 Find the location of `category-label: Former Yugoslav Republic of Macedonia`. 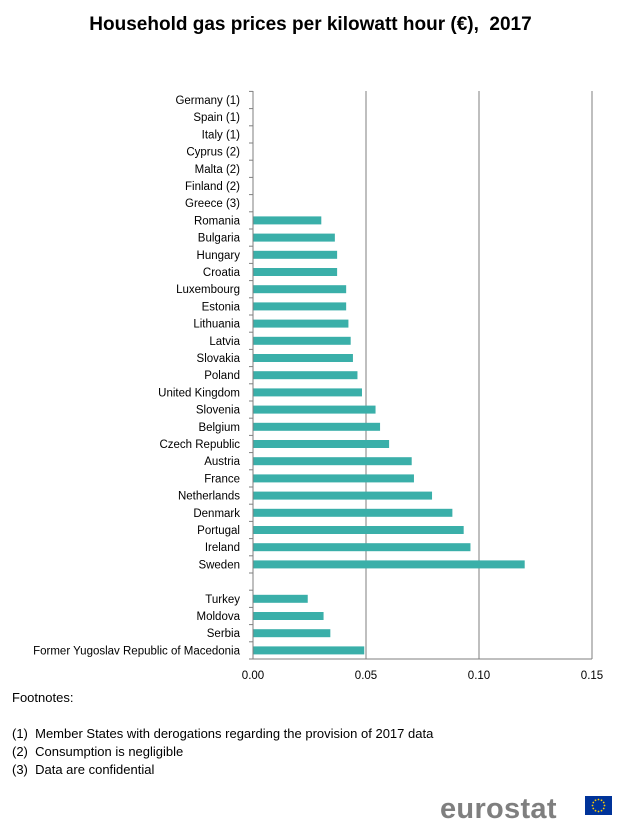

category-label: Former Yugoslav Republic of Macedonia is located at coordinates (137, 651).